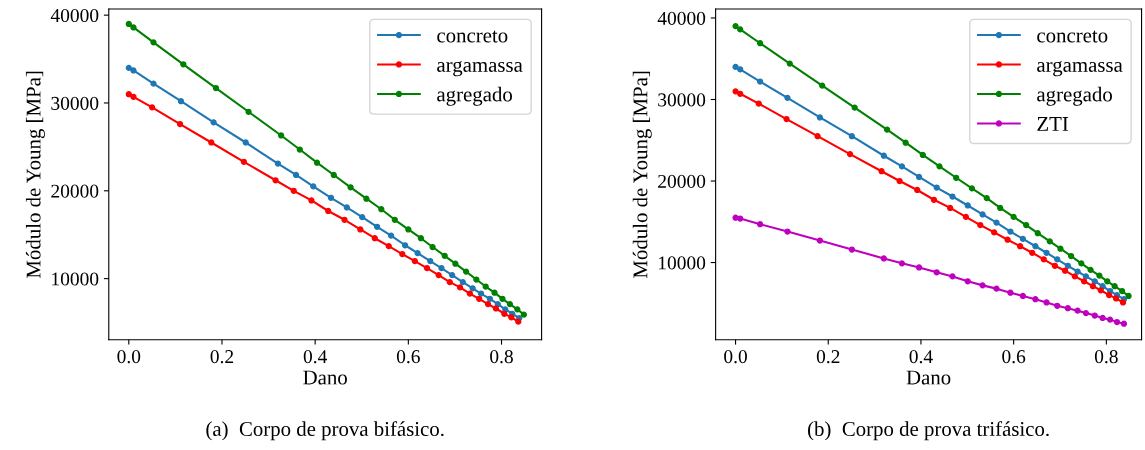 The image size is (1145, 450). Describe the element at coordinates (474, 96) in the screenshot. I see `legend-label: agregado` at that location.